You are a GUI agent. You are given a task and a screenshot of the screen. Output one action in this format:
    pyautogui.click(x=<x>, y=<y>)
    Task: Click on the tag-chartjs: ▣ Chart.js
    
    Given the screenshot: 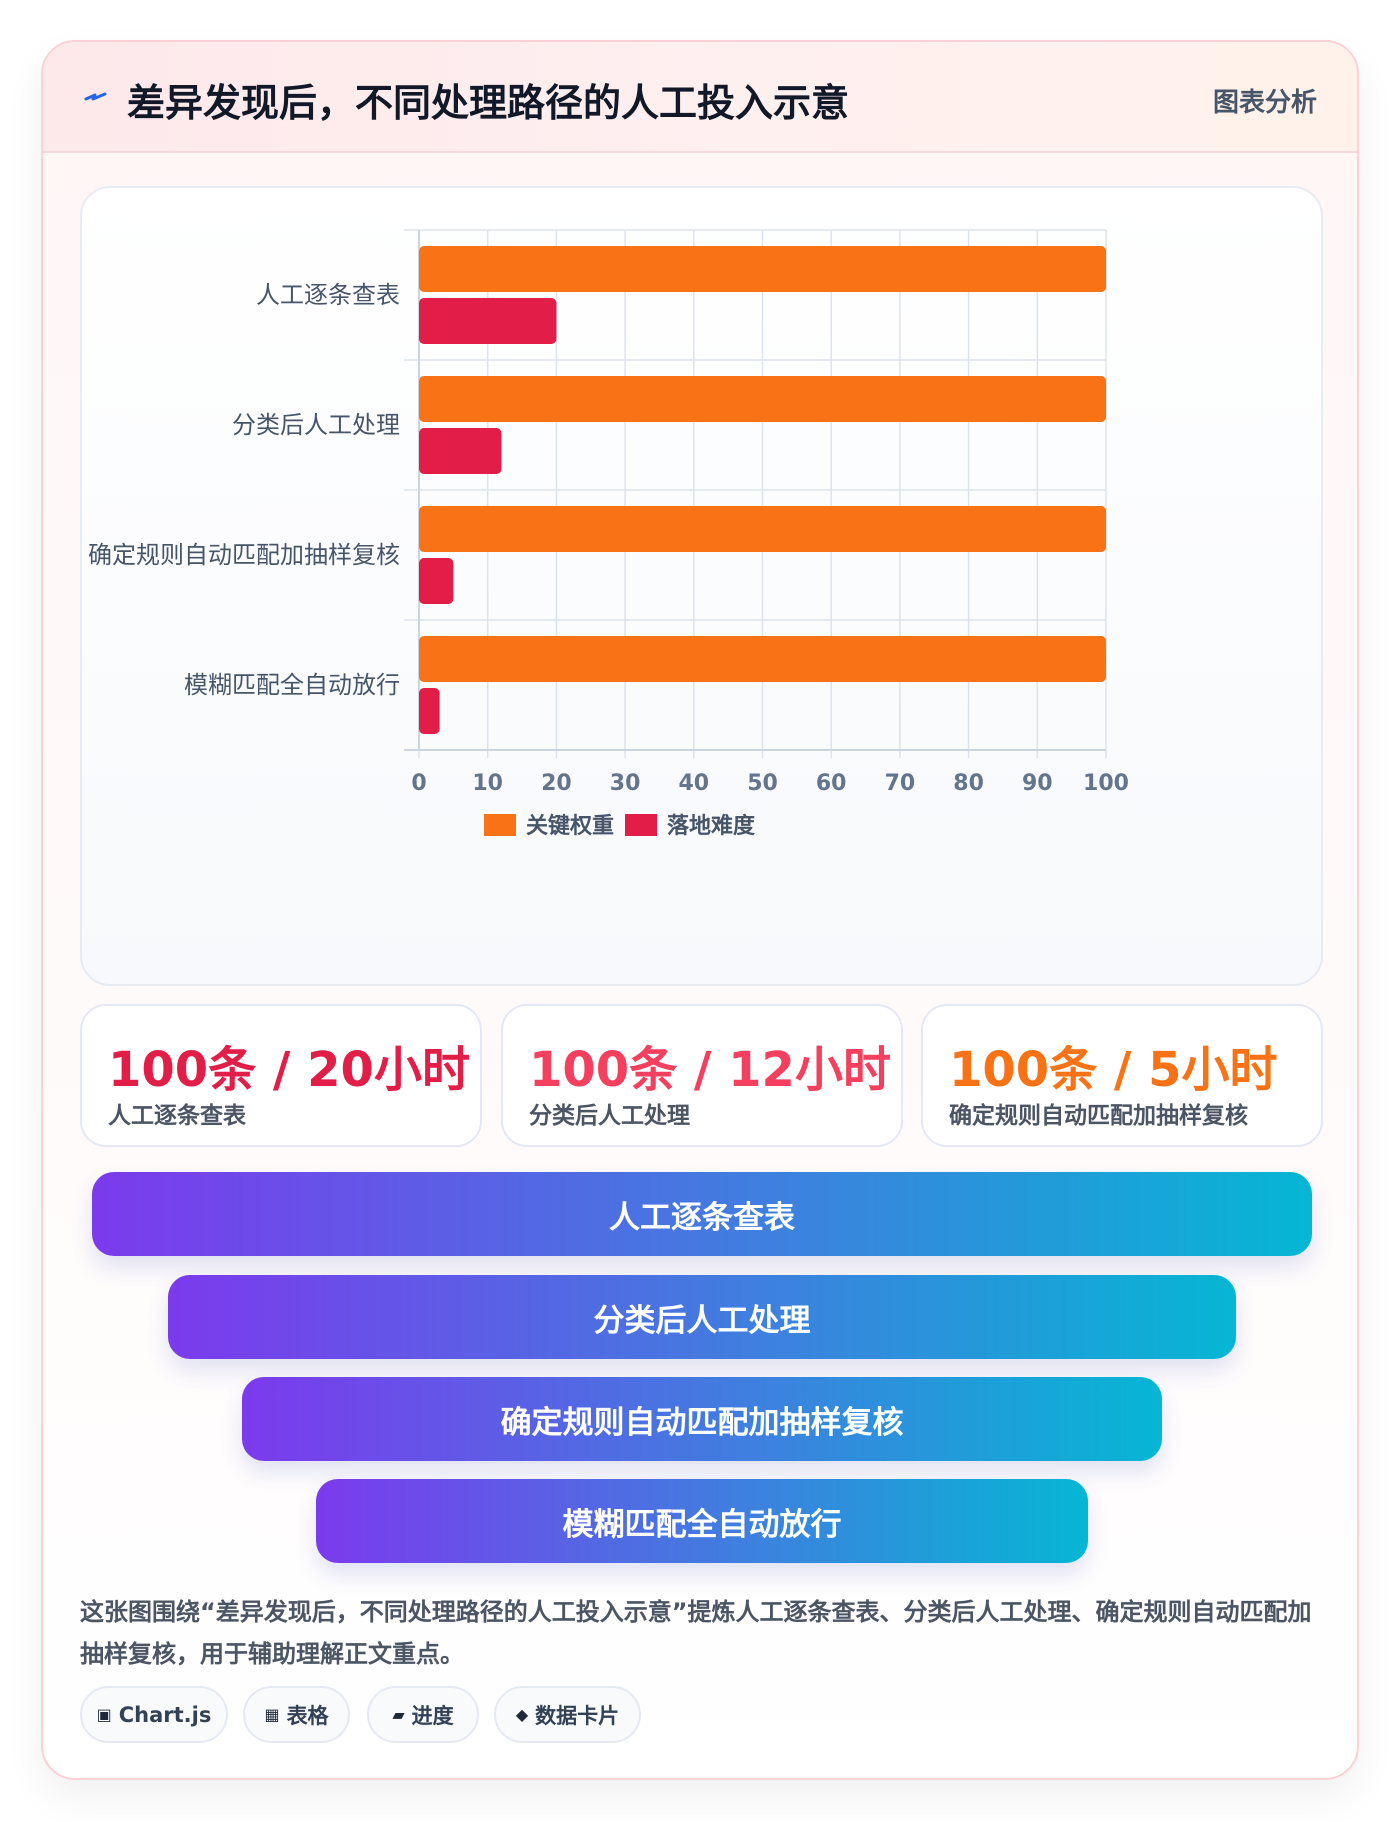 What is the action you would take?
    pyautogui.click(x=154, y=1714)
    